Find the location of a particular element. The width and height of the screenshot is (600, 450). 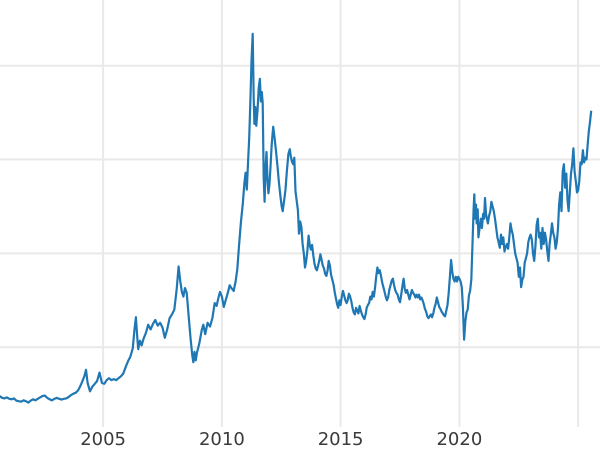

x-tick-label-2015: 2015 is located at coordinates (341, 439).